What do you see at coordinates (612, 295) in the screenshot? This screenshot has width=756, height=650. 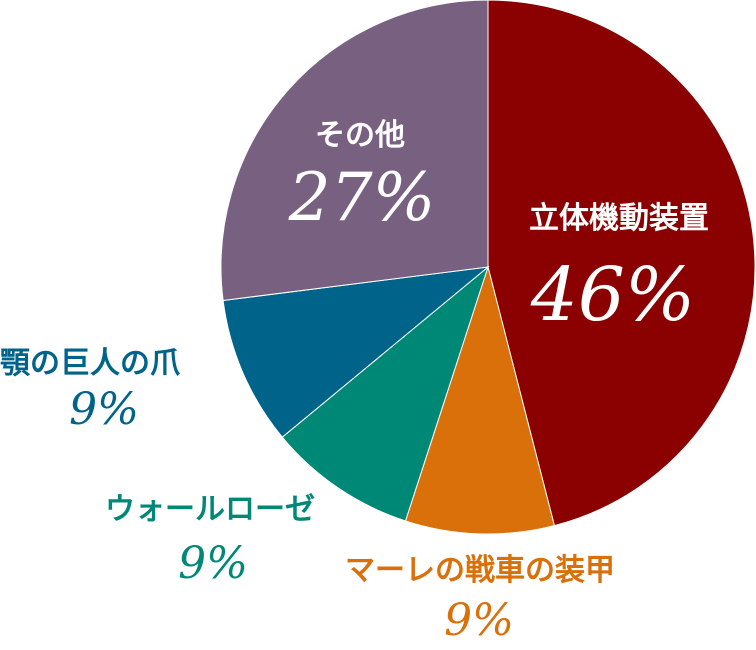 I see `slice-value-0: 46%` at bounding box center [612, 295].